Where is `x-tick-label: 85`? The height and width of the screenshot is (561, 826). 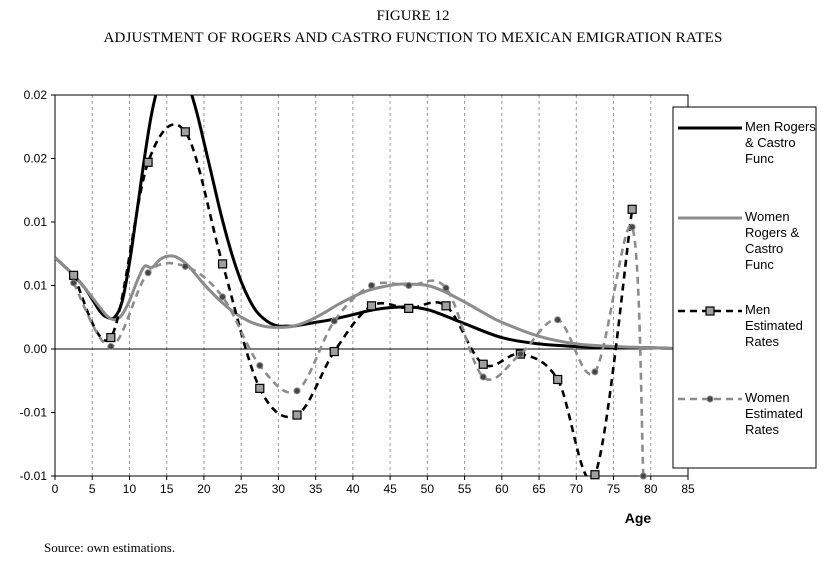 x-tick-label: 85 is located at coordinates (688, 489).